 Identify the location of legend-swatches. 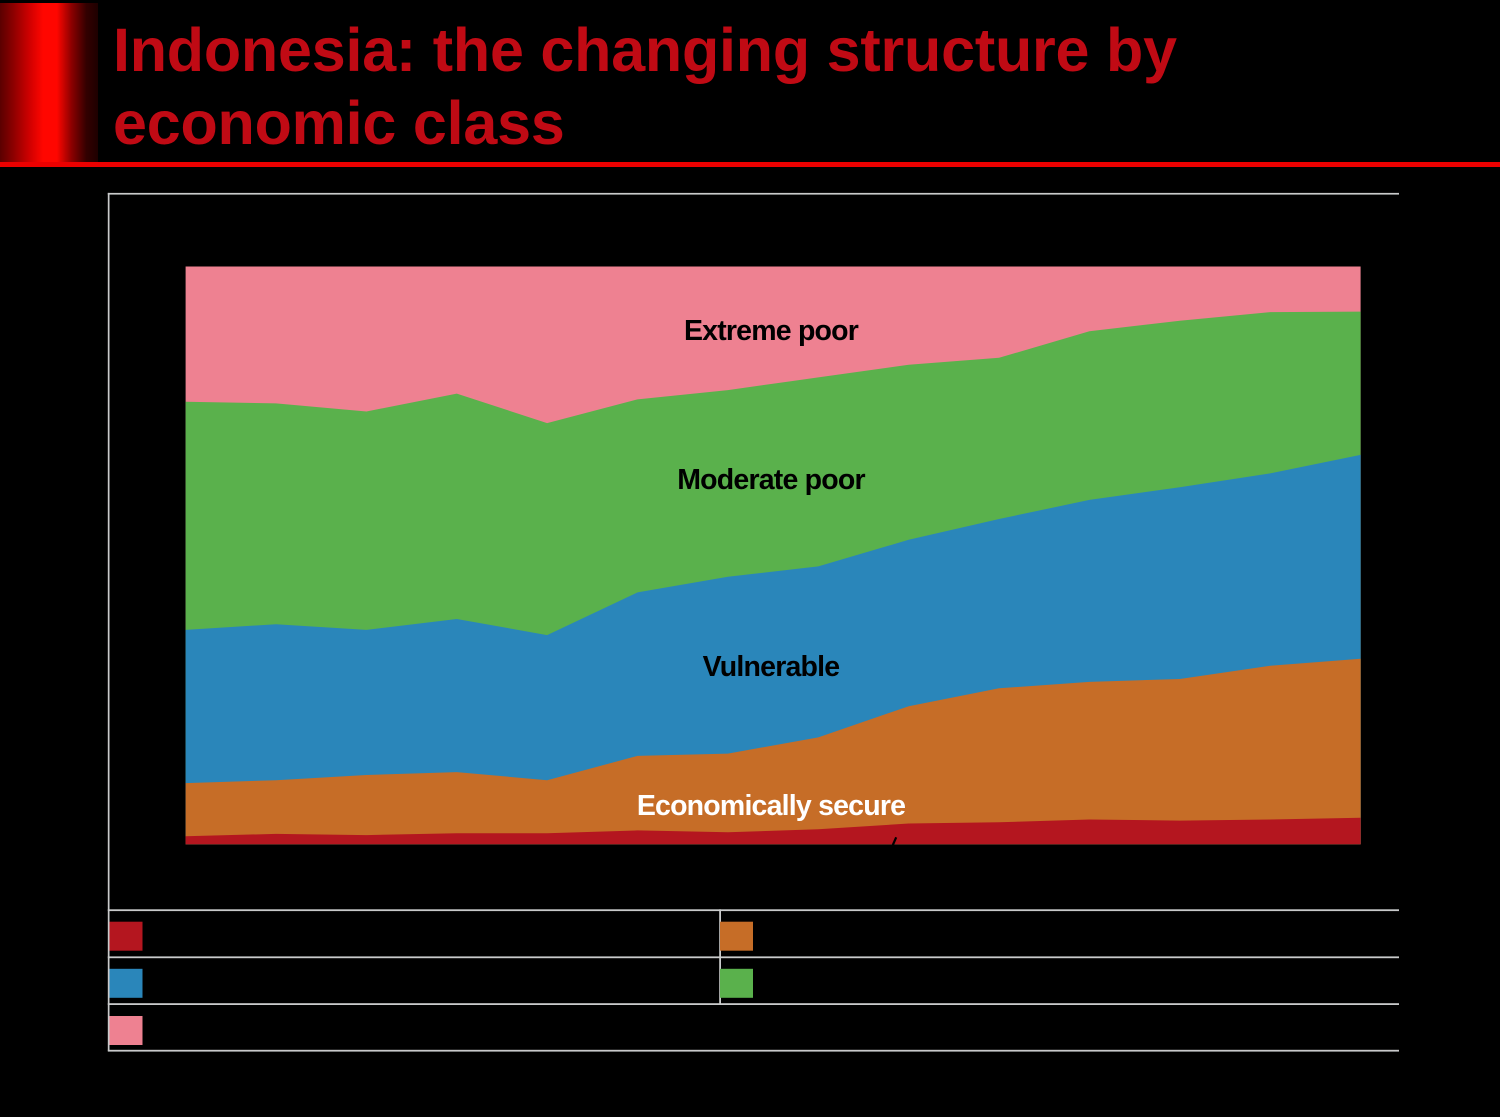
(431, 983).